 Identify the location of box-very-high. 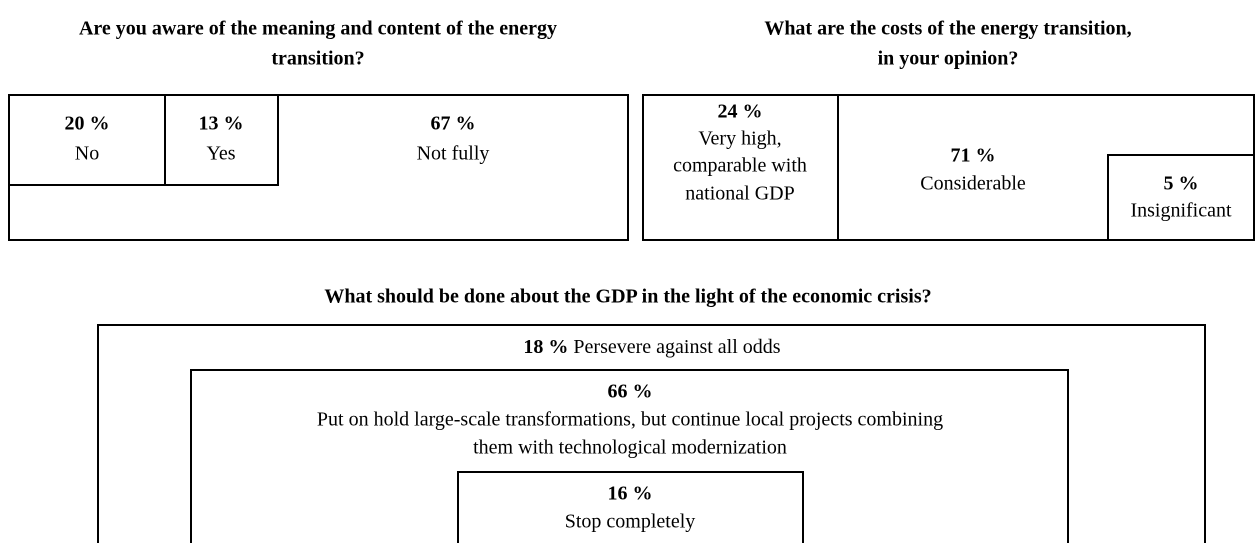
(740, 167).